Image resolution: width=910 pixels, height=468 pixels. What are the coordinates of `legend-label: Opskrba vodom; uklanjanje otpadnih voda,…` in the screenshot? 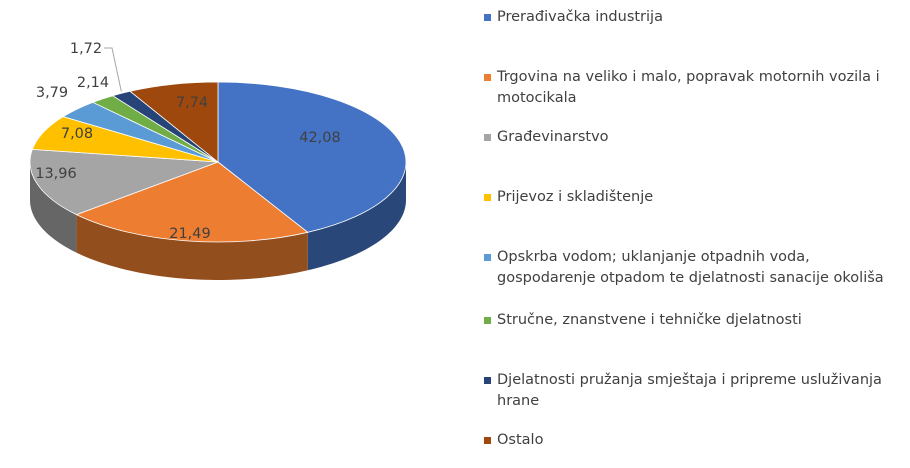 It's located at (690, 267).